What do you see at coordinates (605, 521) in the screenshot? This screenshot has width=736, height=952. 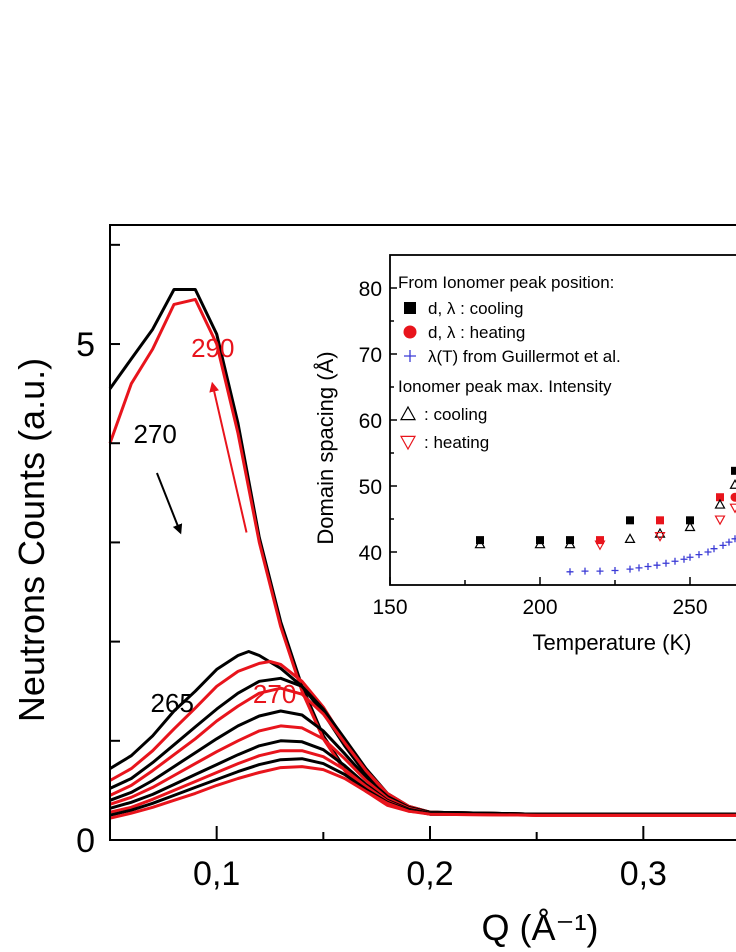 I see `inset-markers` at bounding box center [605, 521].